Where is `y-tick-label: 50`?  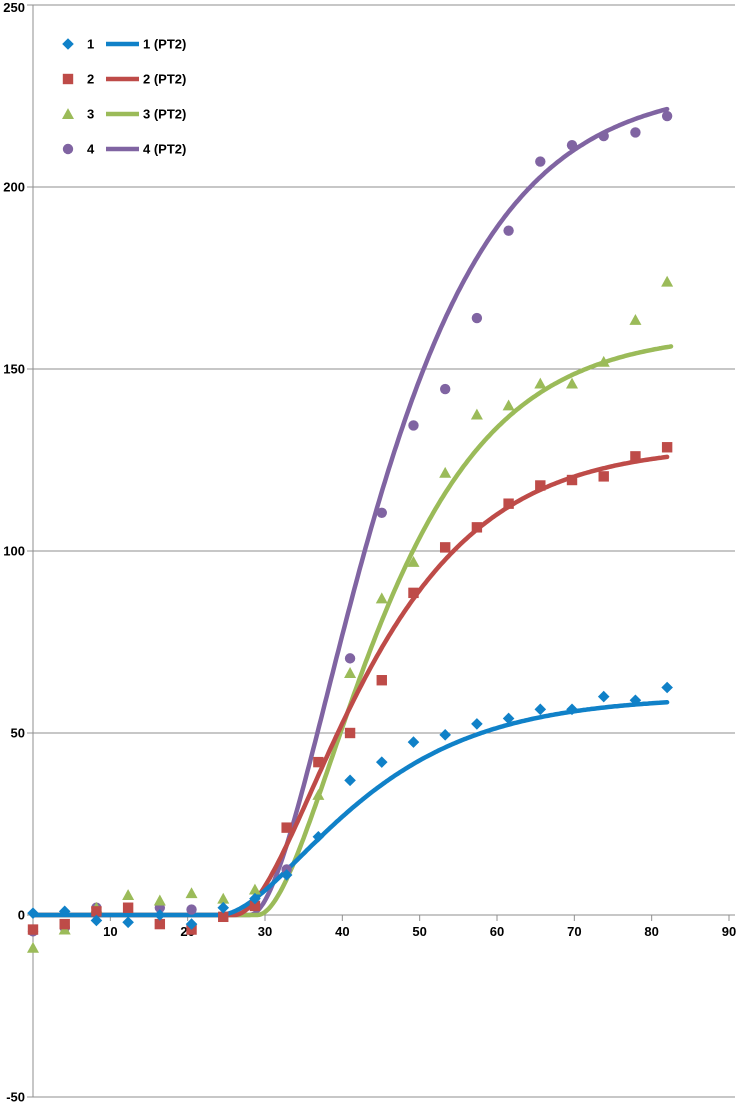
y-tick-label: 50 is located at coordinates (18, 733).